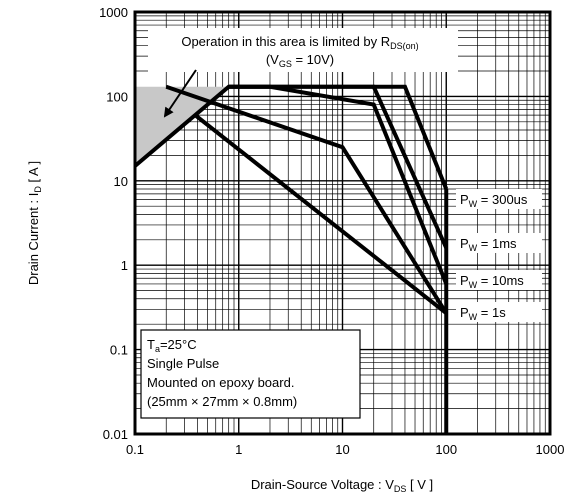 The height and width of the screenshot is (500, 582). What do you see at coordinates (135, 449) in the screenshot?
I see `x-tick-label: 0.1` at bounding box center [135, 449].